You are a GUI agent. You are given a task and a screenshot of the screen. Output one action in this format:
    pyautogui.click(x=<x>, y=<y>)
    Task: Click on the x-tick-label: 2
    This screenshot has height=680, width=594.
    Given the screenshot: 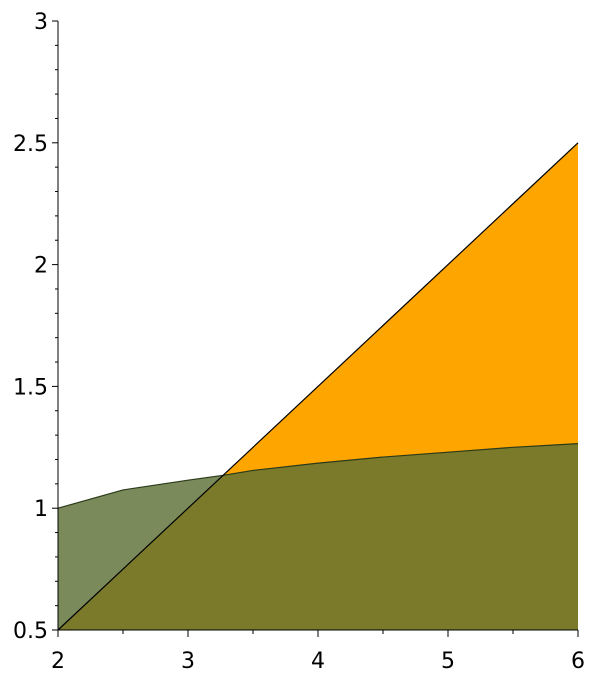 What is the action you would take?
    pyautogui.click(x=58, y=661)
    